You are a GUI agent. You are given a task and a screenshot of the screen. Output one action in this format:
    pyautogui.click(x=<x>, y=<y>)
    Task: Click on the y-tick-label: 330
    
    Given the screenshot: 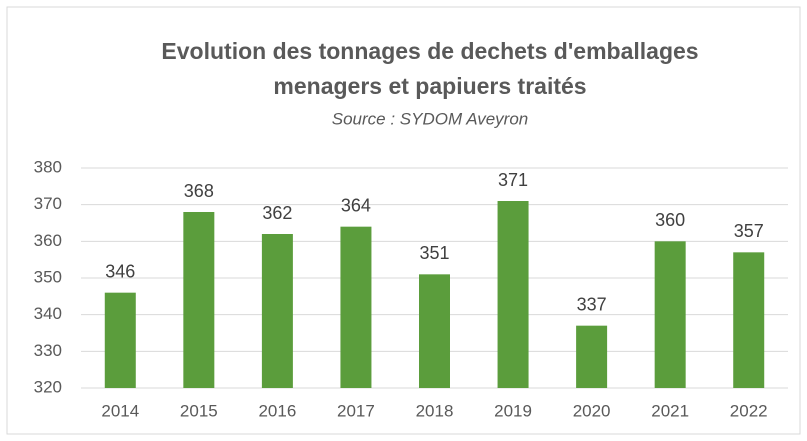 What is the action you would take?
    pyautogui.click(x=48, y=350)
    